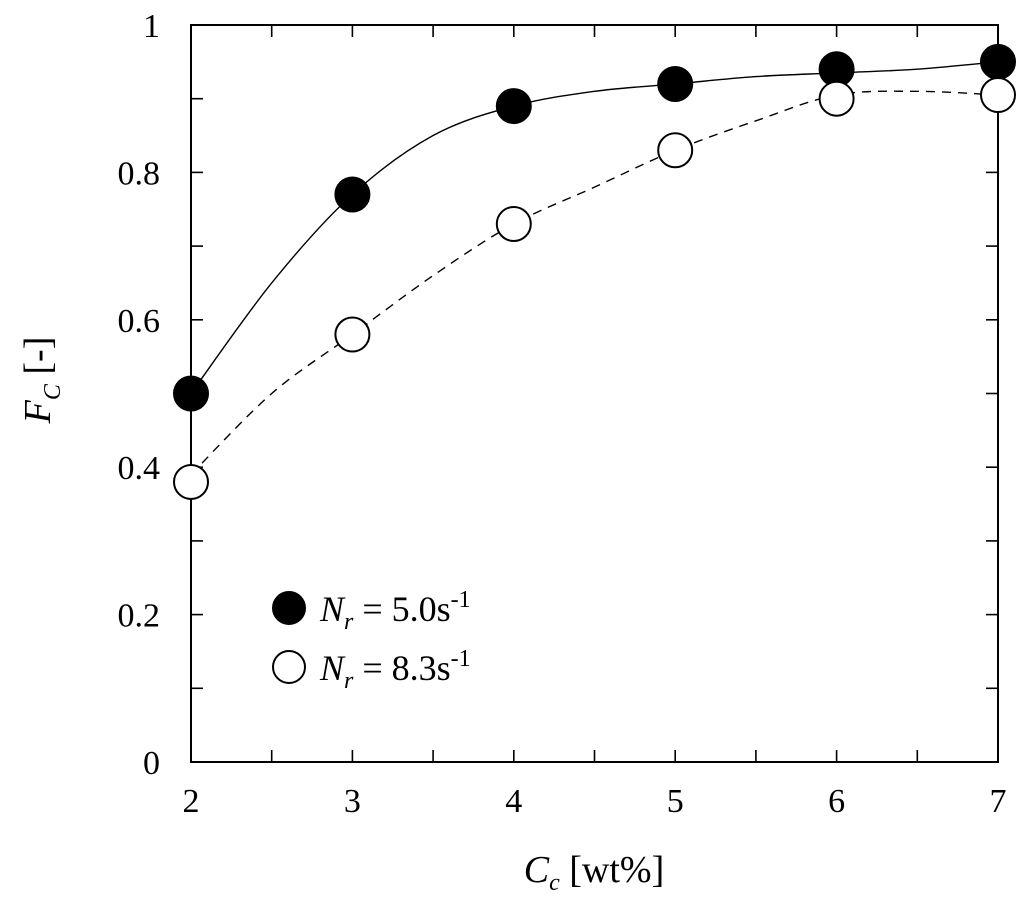  What do you see at coordinates (836, 801) in the screenshot?
I see `x-tick-label: 6` at bounding box center [836, 801].